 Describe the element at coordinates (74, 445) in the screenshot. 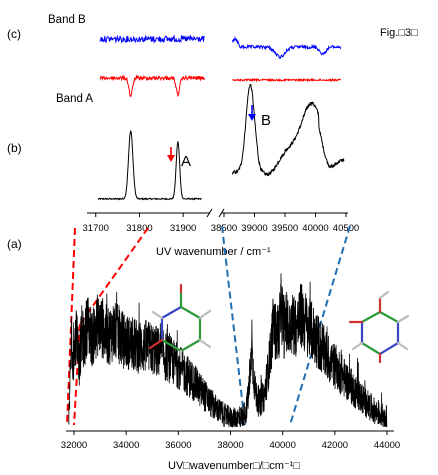

I see `x-tick-label-a-32000: 32000` at that location.